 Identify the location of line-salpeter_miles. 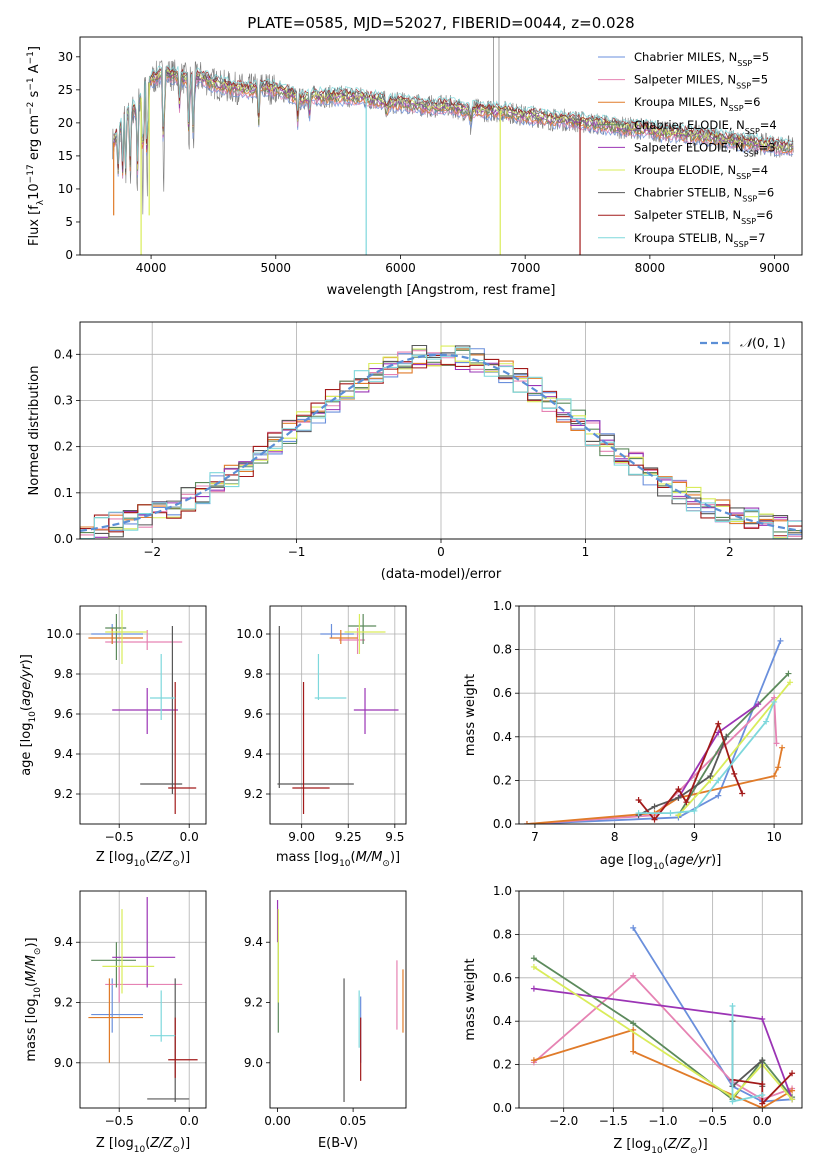
(652, 759).